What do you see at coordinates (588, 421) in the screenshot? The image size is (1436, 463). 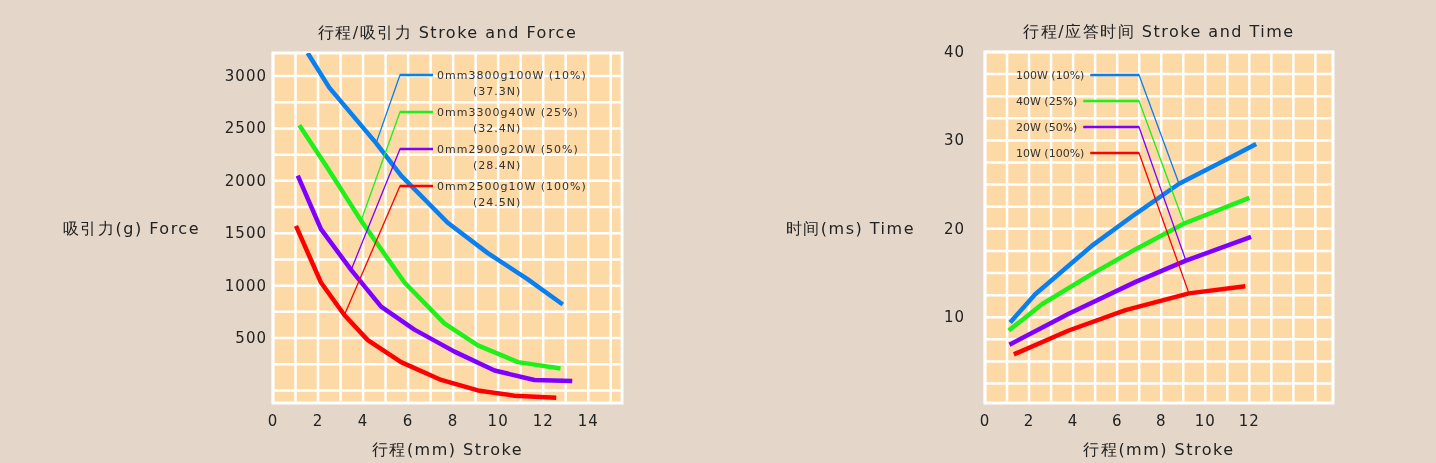 I see `x-tick-label: 14` at bounding box center [588, 421].